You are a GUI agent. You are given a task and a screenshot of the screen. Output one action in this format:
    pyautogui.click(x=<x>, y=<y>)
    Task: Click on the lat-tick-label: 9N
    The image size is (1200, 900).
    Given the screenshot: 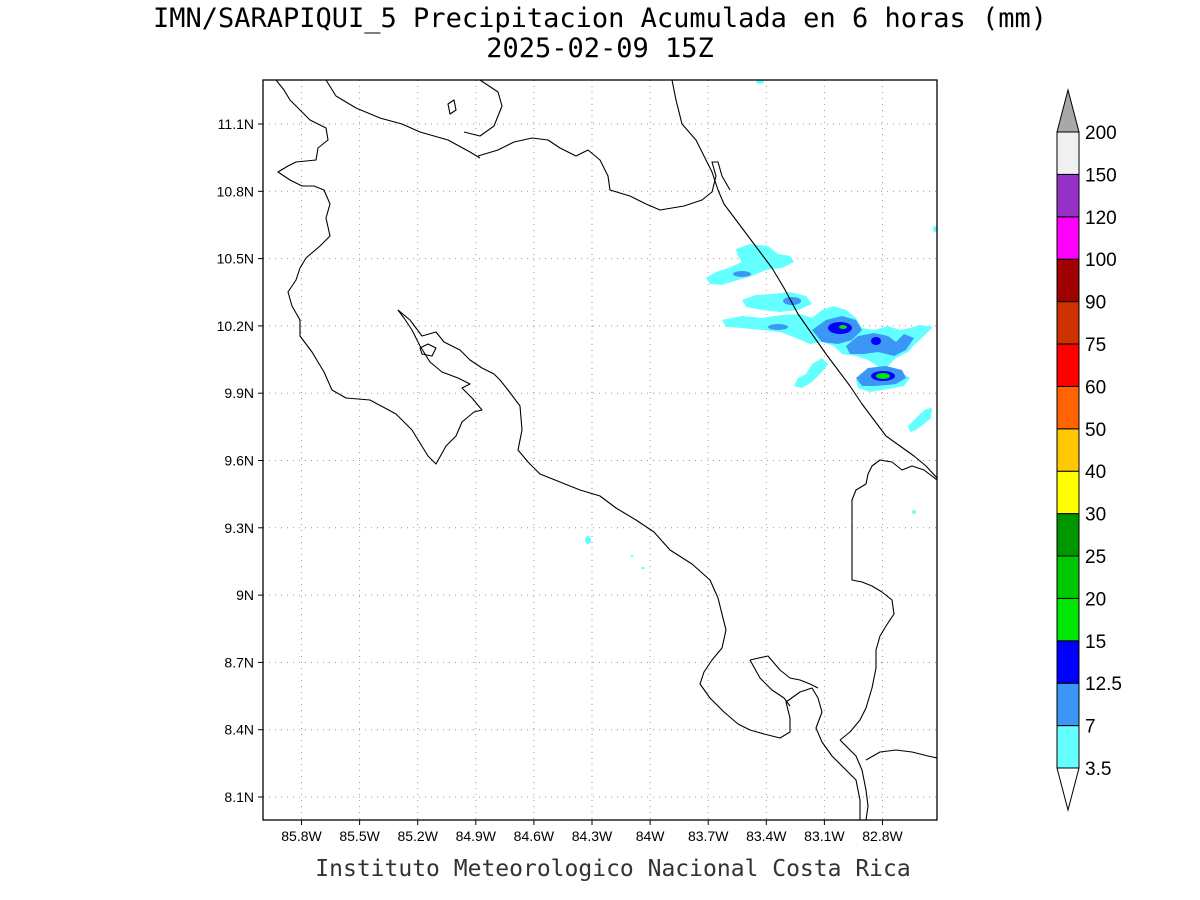 What is the action you would take?
    pyautogui.click(x=245, y=595)
    